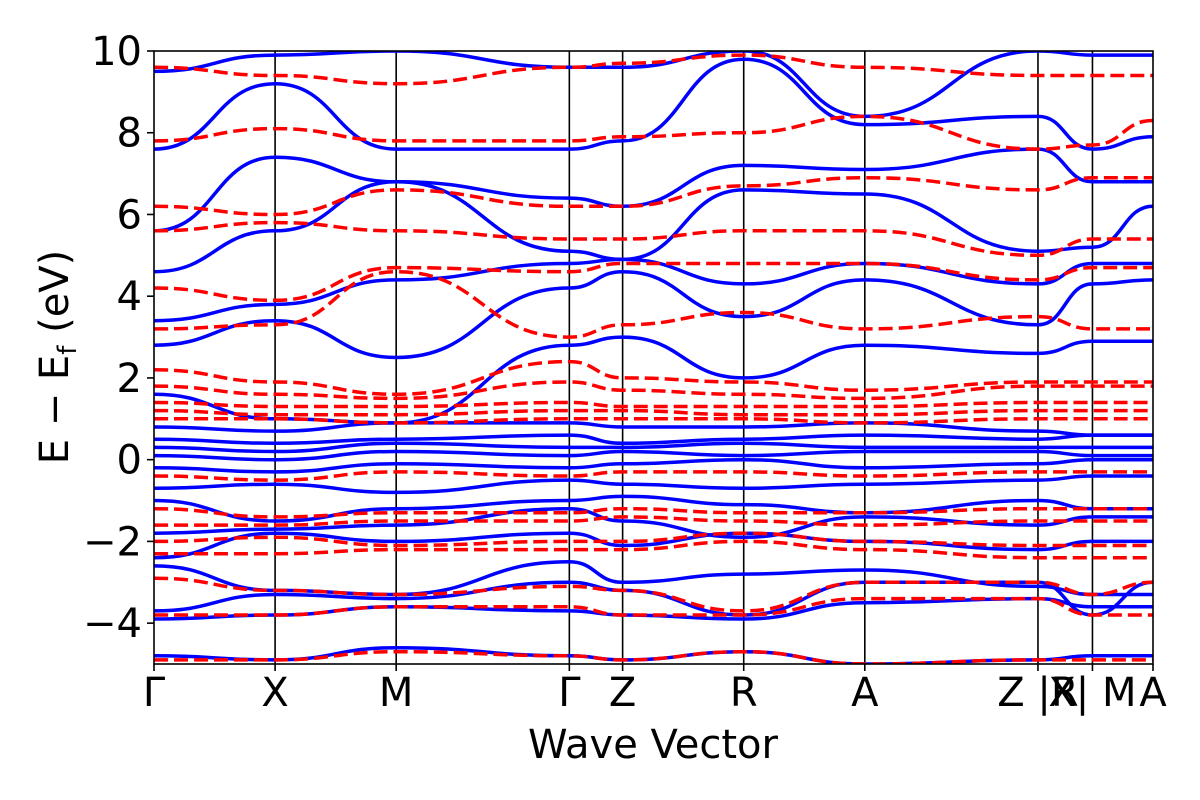  I want to click on y-axis-ticks: −4 −2 0 2 4 6 8 10, so click(118, 338).